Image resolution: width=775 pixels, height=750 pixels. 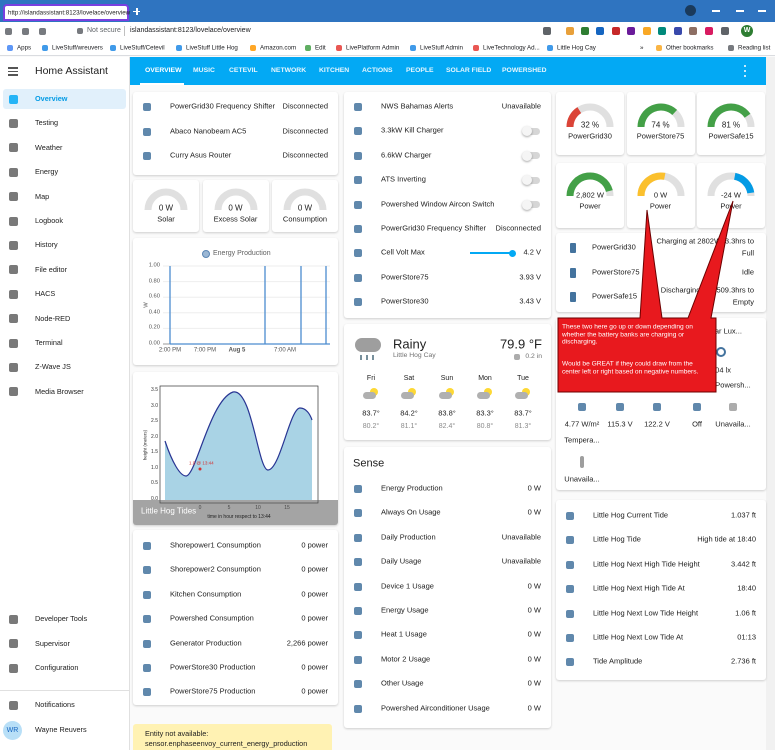 What do you see at coordinates (639, 588) in the screenshot?
I see `entity-name: Little Hog Next High Tide At` at bounding box center [639, 588].